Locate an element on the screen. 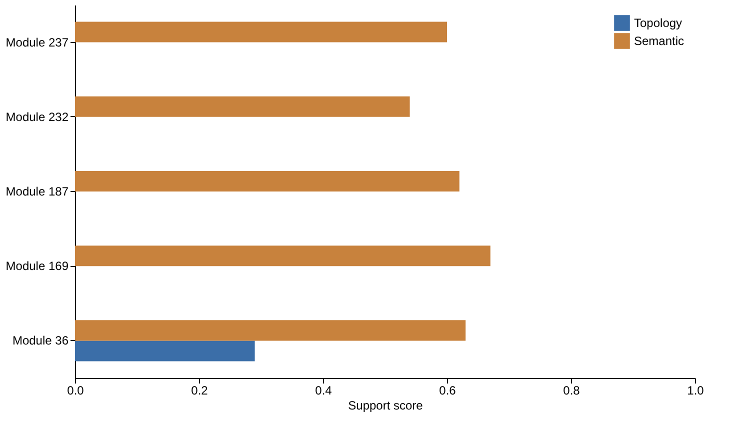 The height and width of the screenshot is (427, 730). y-tick-label: Module 36 is located at coordinates (40, 341).